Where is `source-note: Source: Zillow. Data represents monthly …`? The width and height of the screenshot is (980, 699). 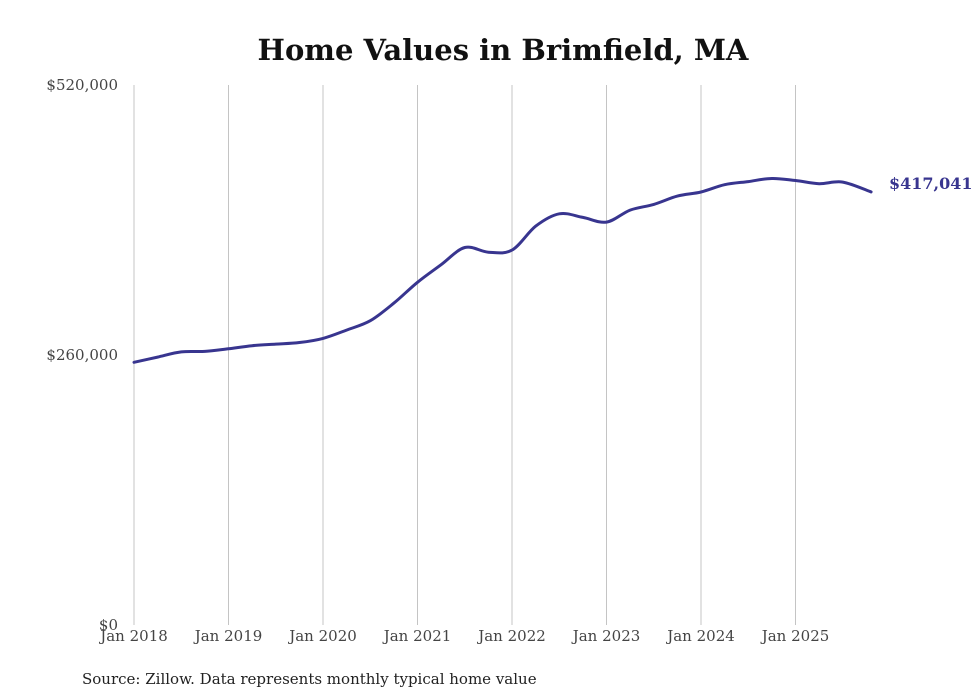 source-note: Source: Zillow. Data represents monthly … is located at coordinates (309, 679).